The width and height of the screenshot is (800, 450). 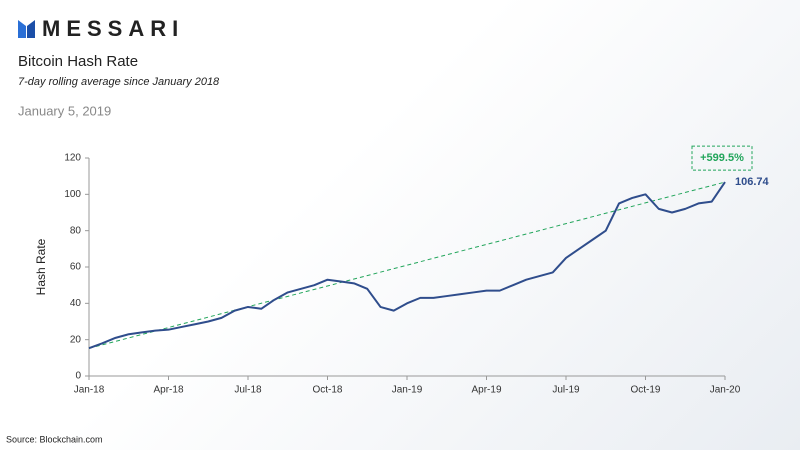 I want to click on y-tick-label: 120, so click(x=72, y=158).